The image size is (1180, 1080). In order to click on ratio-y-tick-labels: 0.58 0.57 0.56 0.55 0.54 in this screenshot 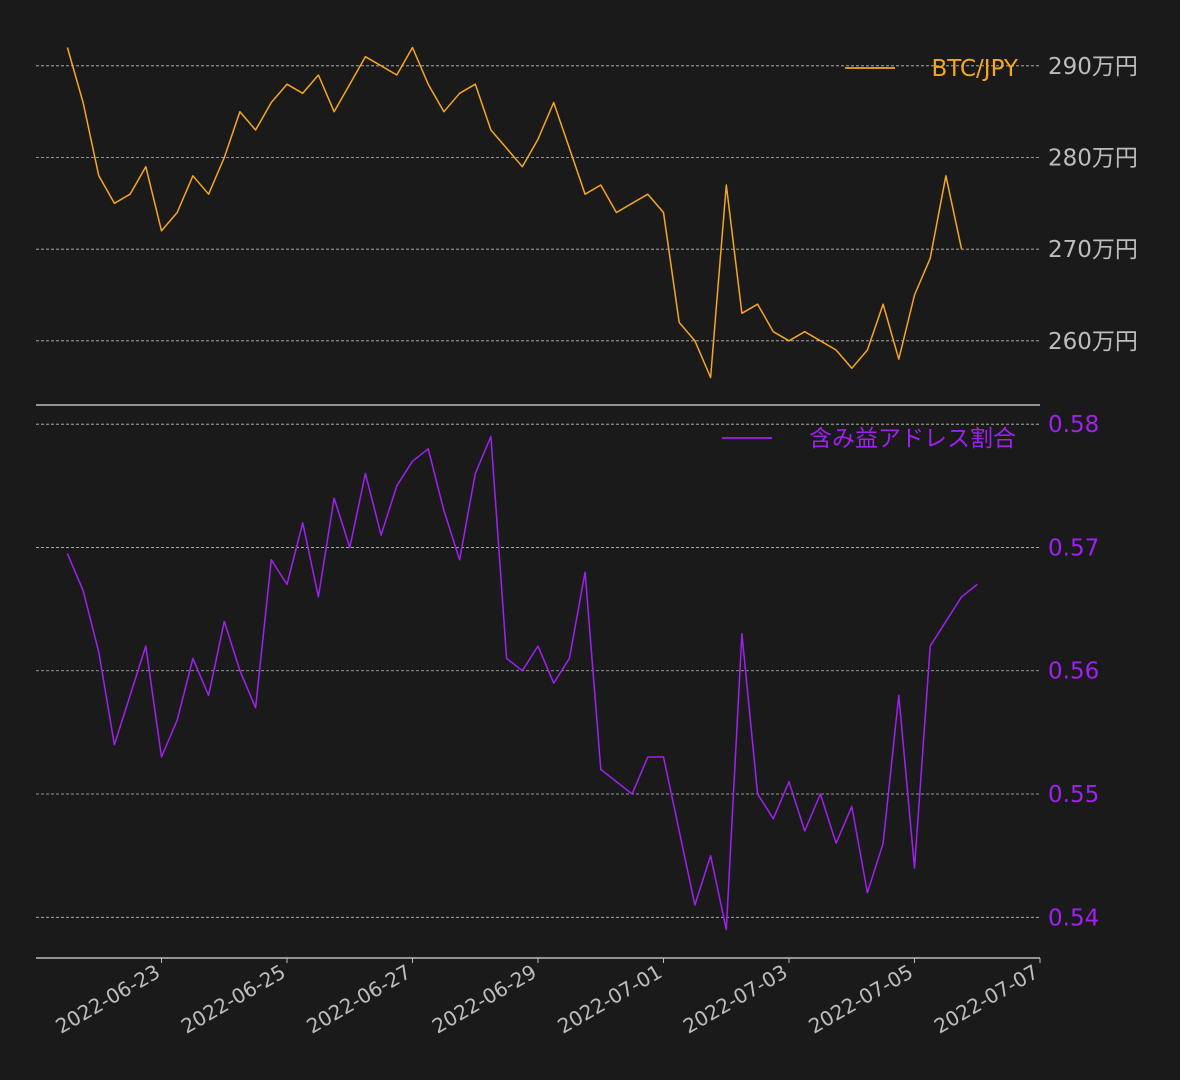, I will do `click(1073, 671)`.